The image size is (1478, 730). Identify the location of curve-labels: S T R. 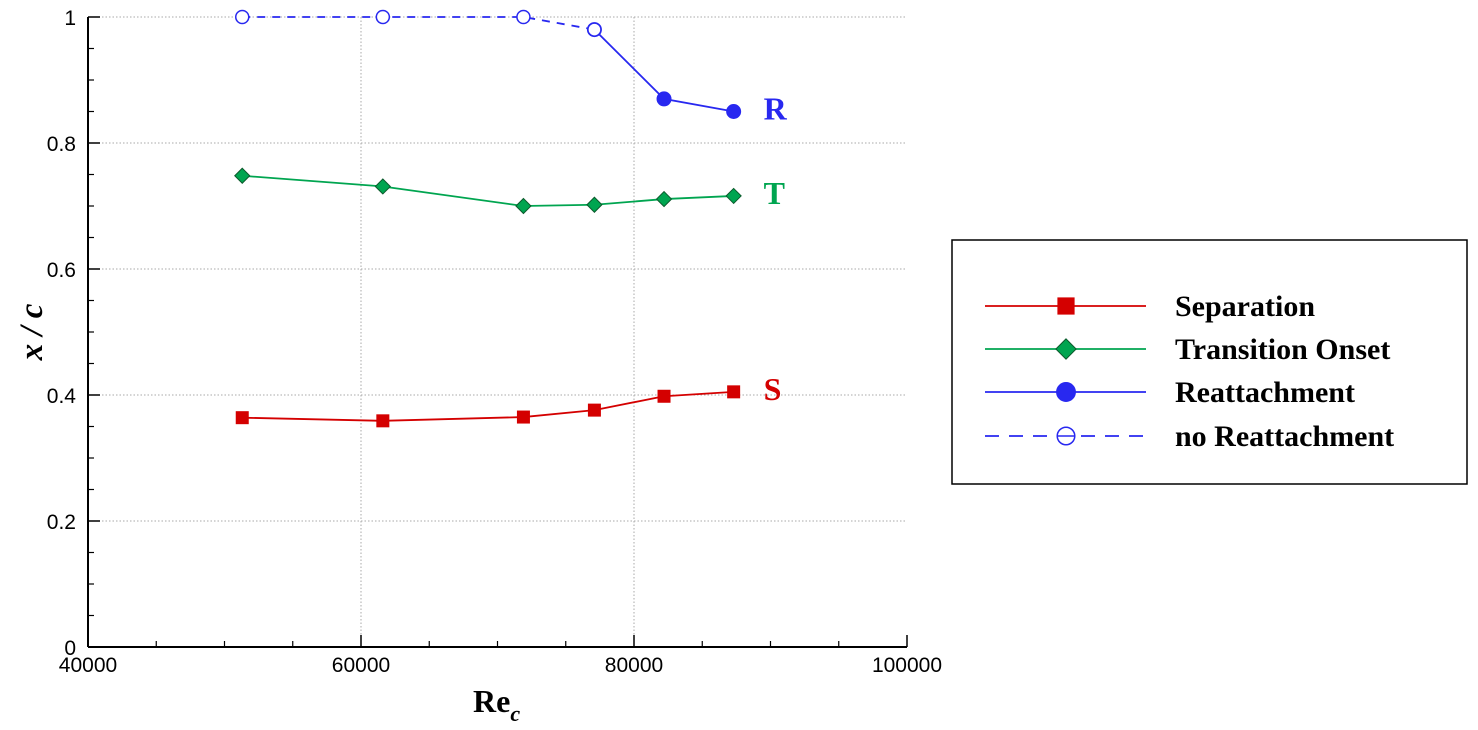
(776, 249).